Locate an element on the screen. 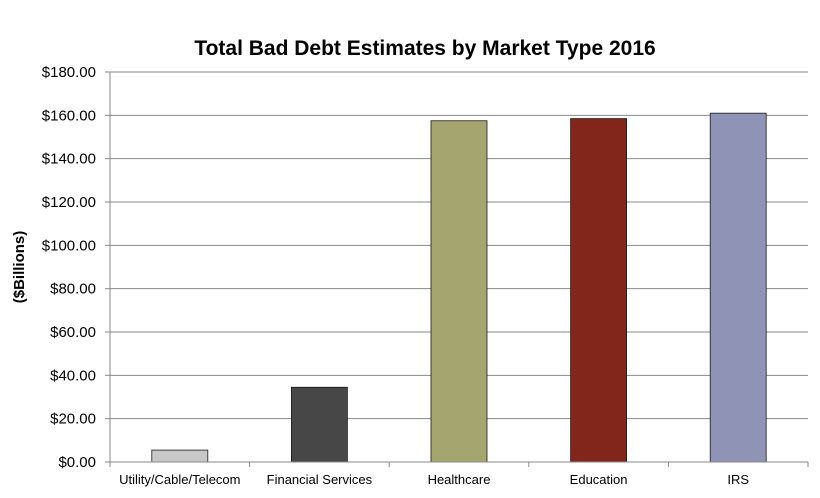 This screenshot has height=498, width=820. y-tick-label: $120.00 is located at coordinates (69, 202).